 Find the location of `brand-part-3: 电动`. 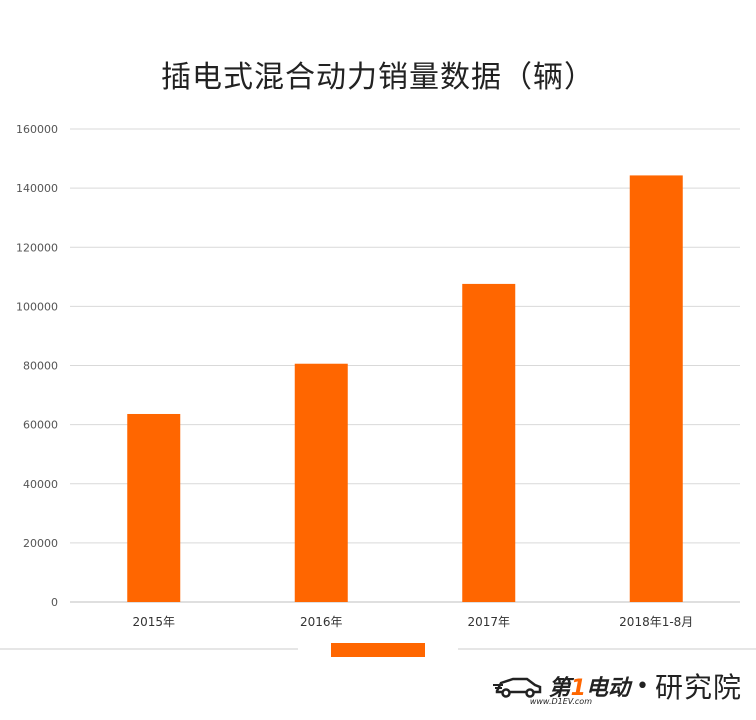

brand-part-3: 电动 is located at coordinates (607, 688).